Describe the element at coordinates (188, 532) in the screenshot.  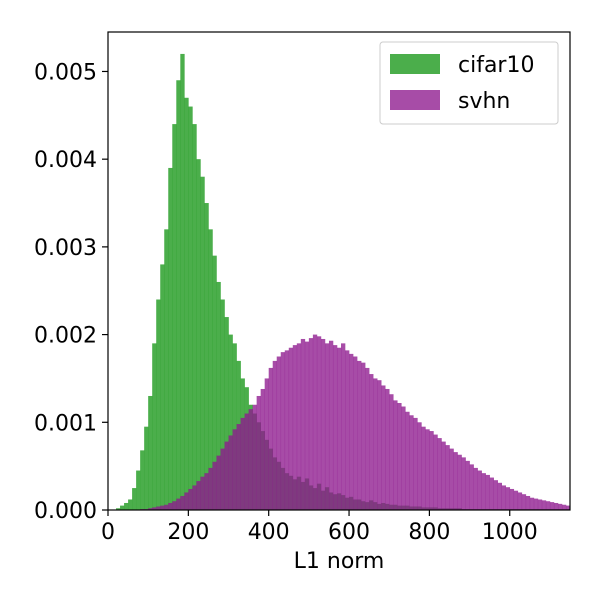
I see `x-tick-label: 200` at that location.